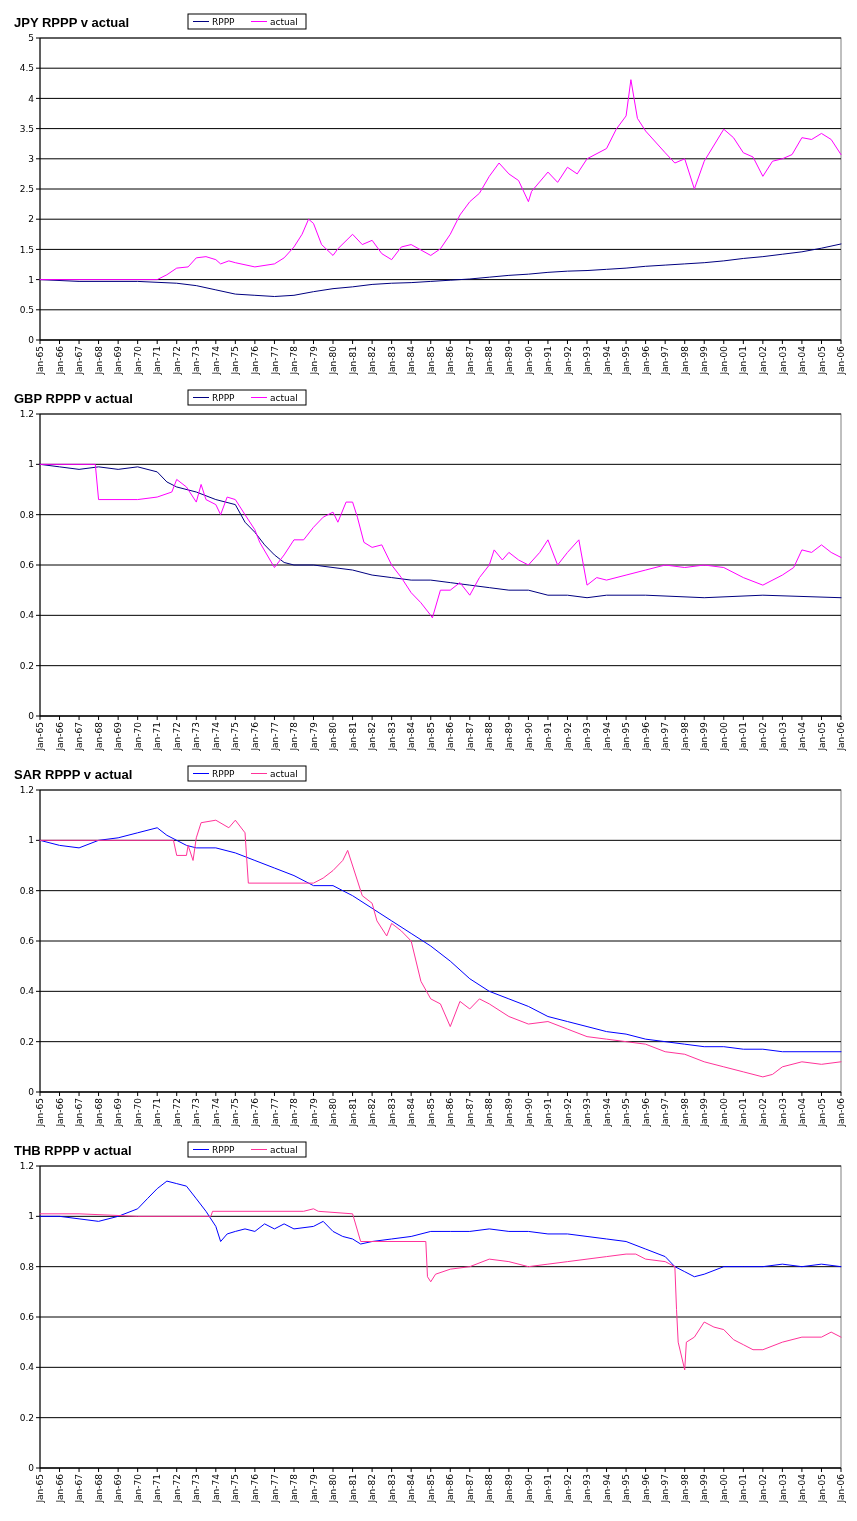  I want to click on y-tick-label: 5, so click(31, 38).